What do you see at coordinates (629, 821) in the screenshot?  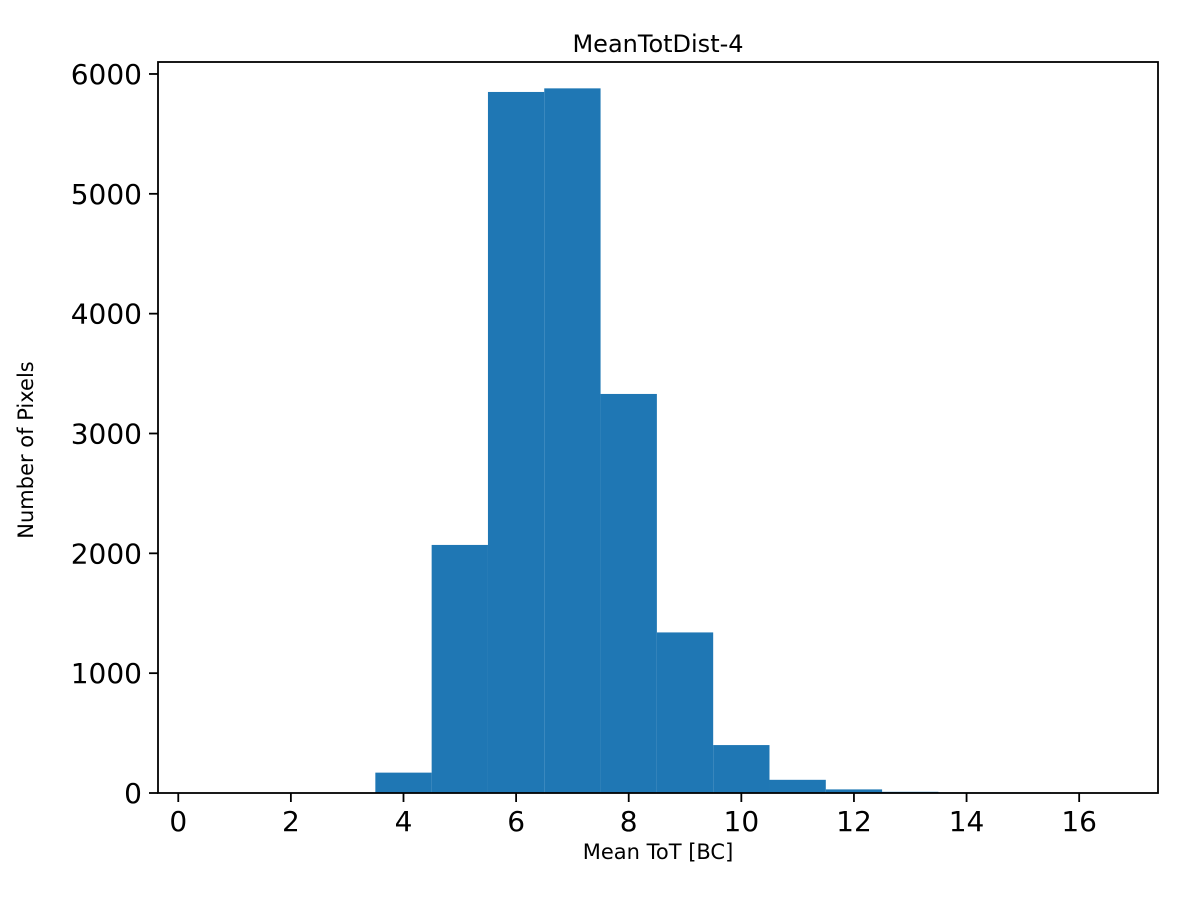 I see `x-tick-label: 8` at bounding box center [629, 821].